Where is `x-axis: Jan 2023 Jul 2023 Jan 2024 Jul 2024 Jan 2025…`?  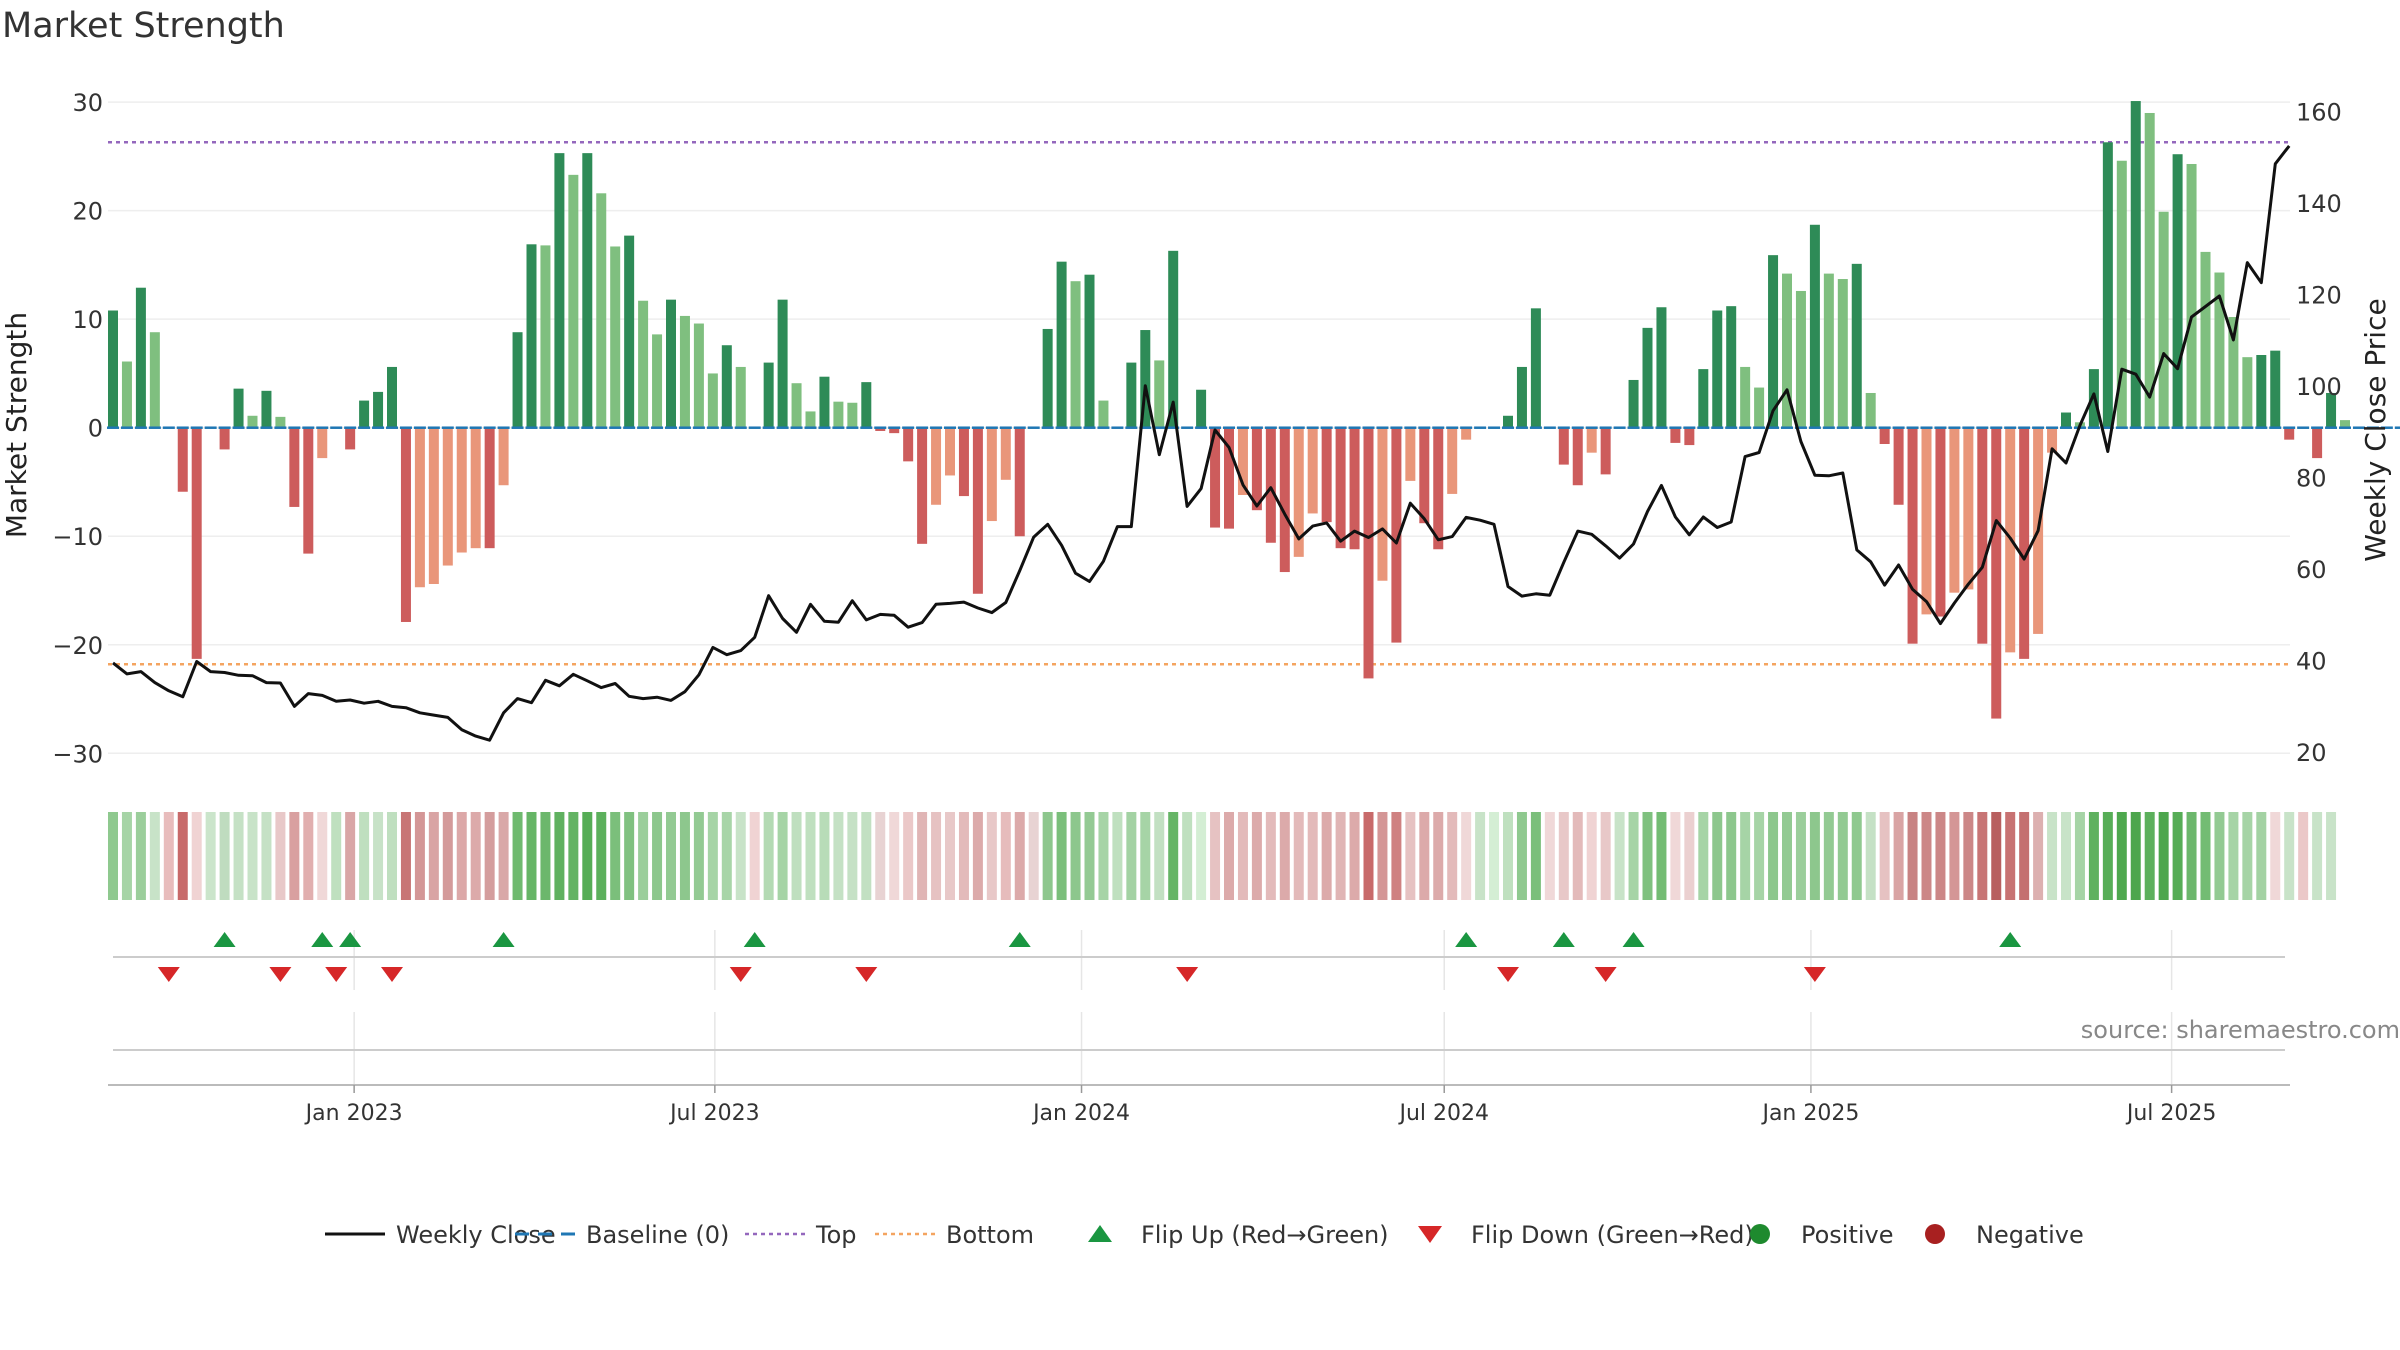 x-axis: Jan 2023 Jul 2023 Jan 2024 Jul 2024 Jan 2025… is located at coordinates (1199, 1105).